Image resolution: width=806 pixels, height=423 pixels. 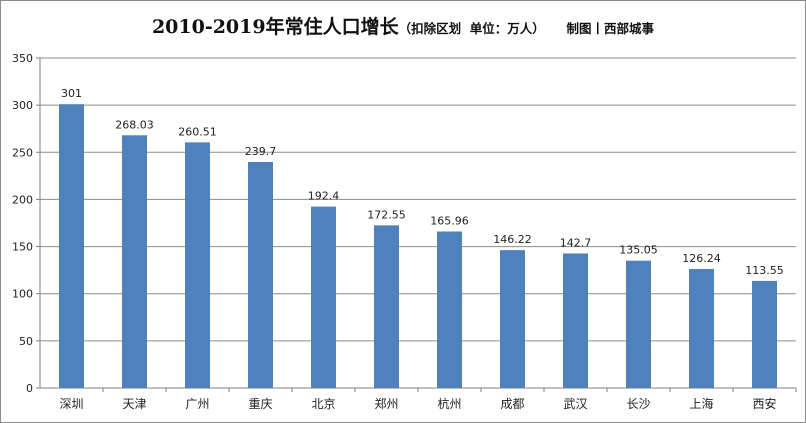 What do you see at coordinates (701, 258) in the screenshot?
I see `data-label: 126.24` at bounding box center [701, 258].